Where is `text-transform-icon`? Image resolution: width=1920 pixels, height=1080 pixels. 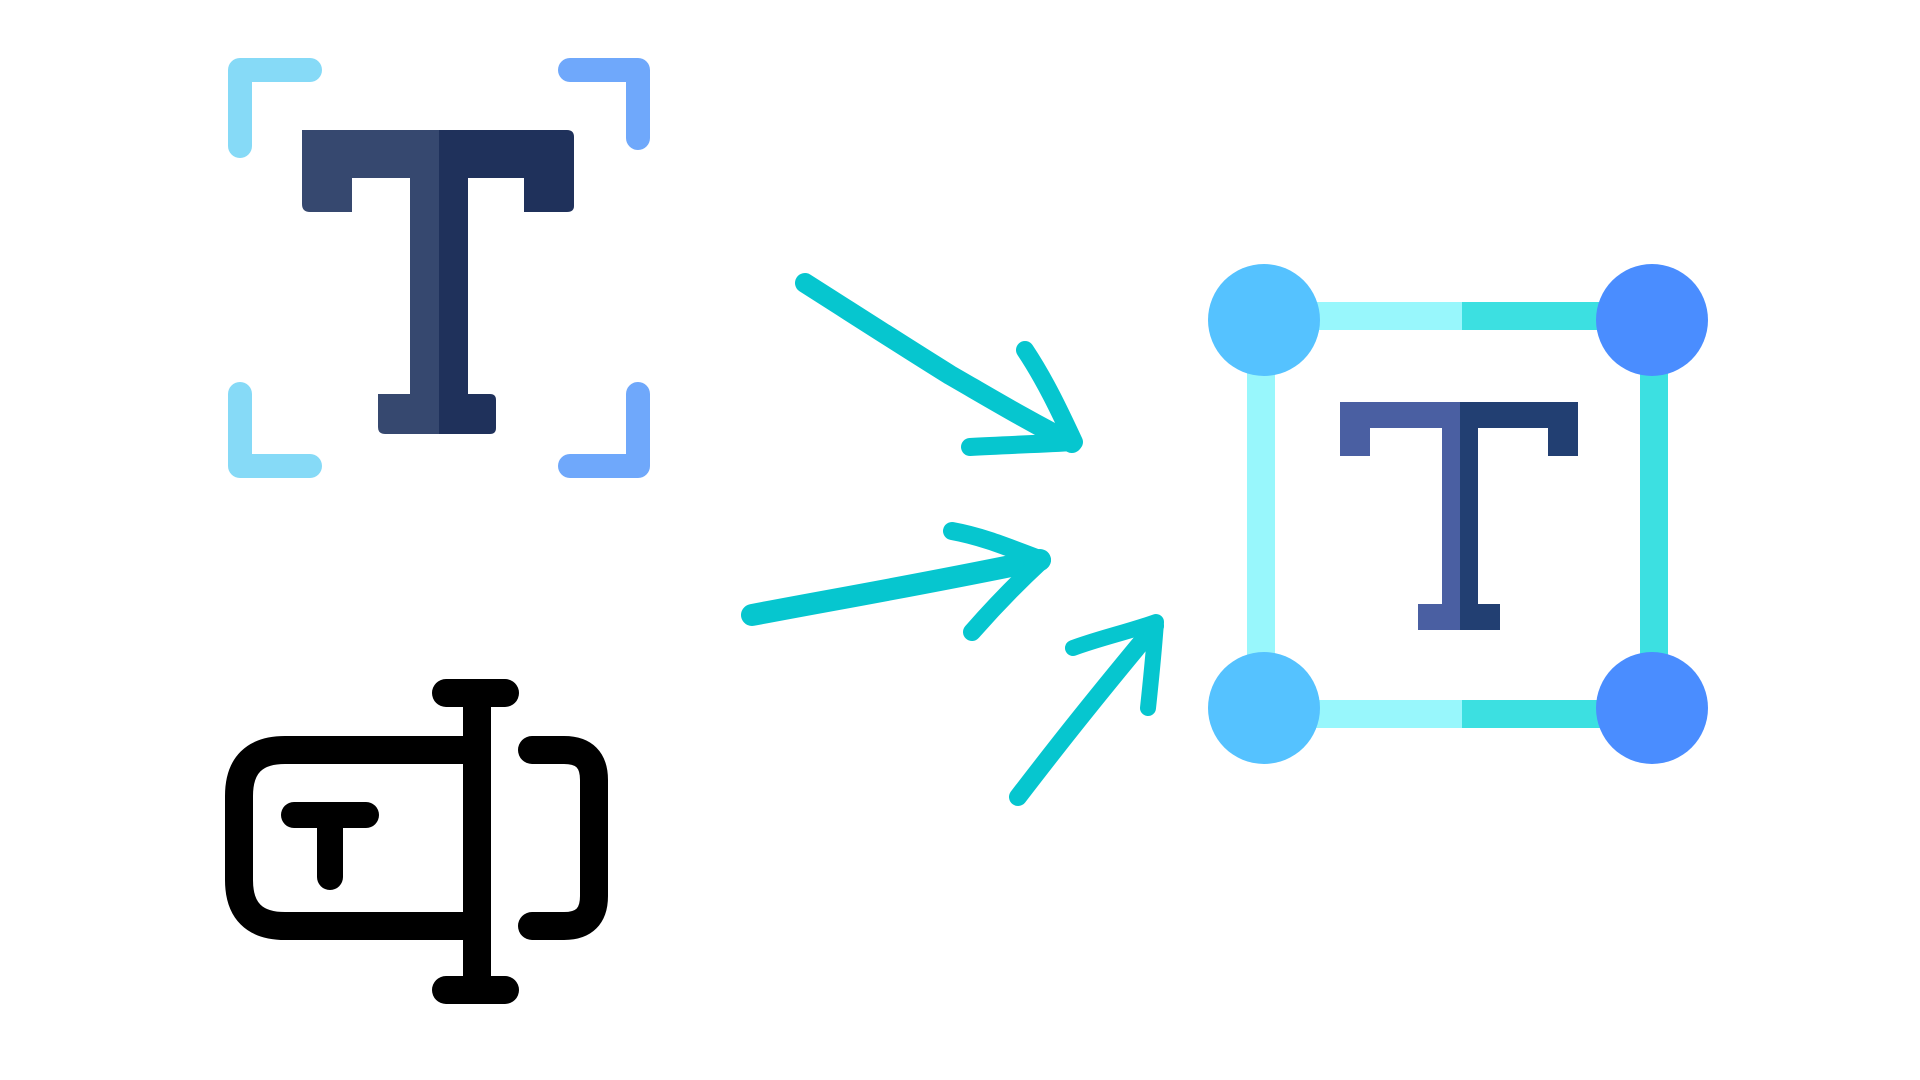
text-transform-icon is located at coordinates (1458, 514).